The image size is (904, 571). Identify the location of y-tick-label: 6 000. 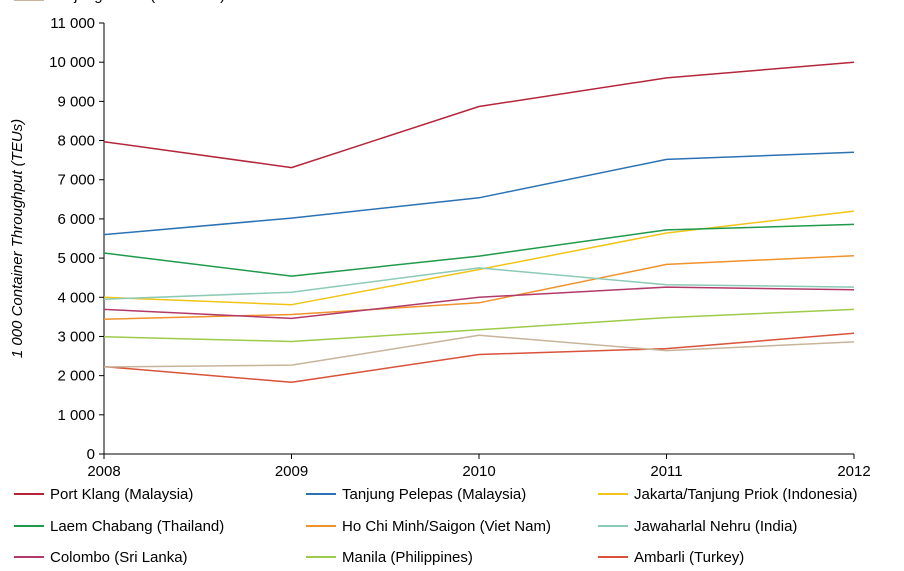
(76, 219).